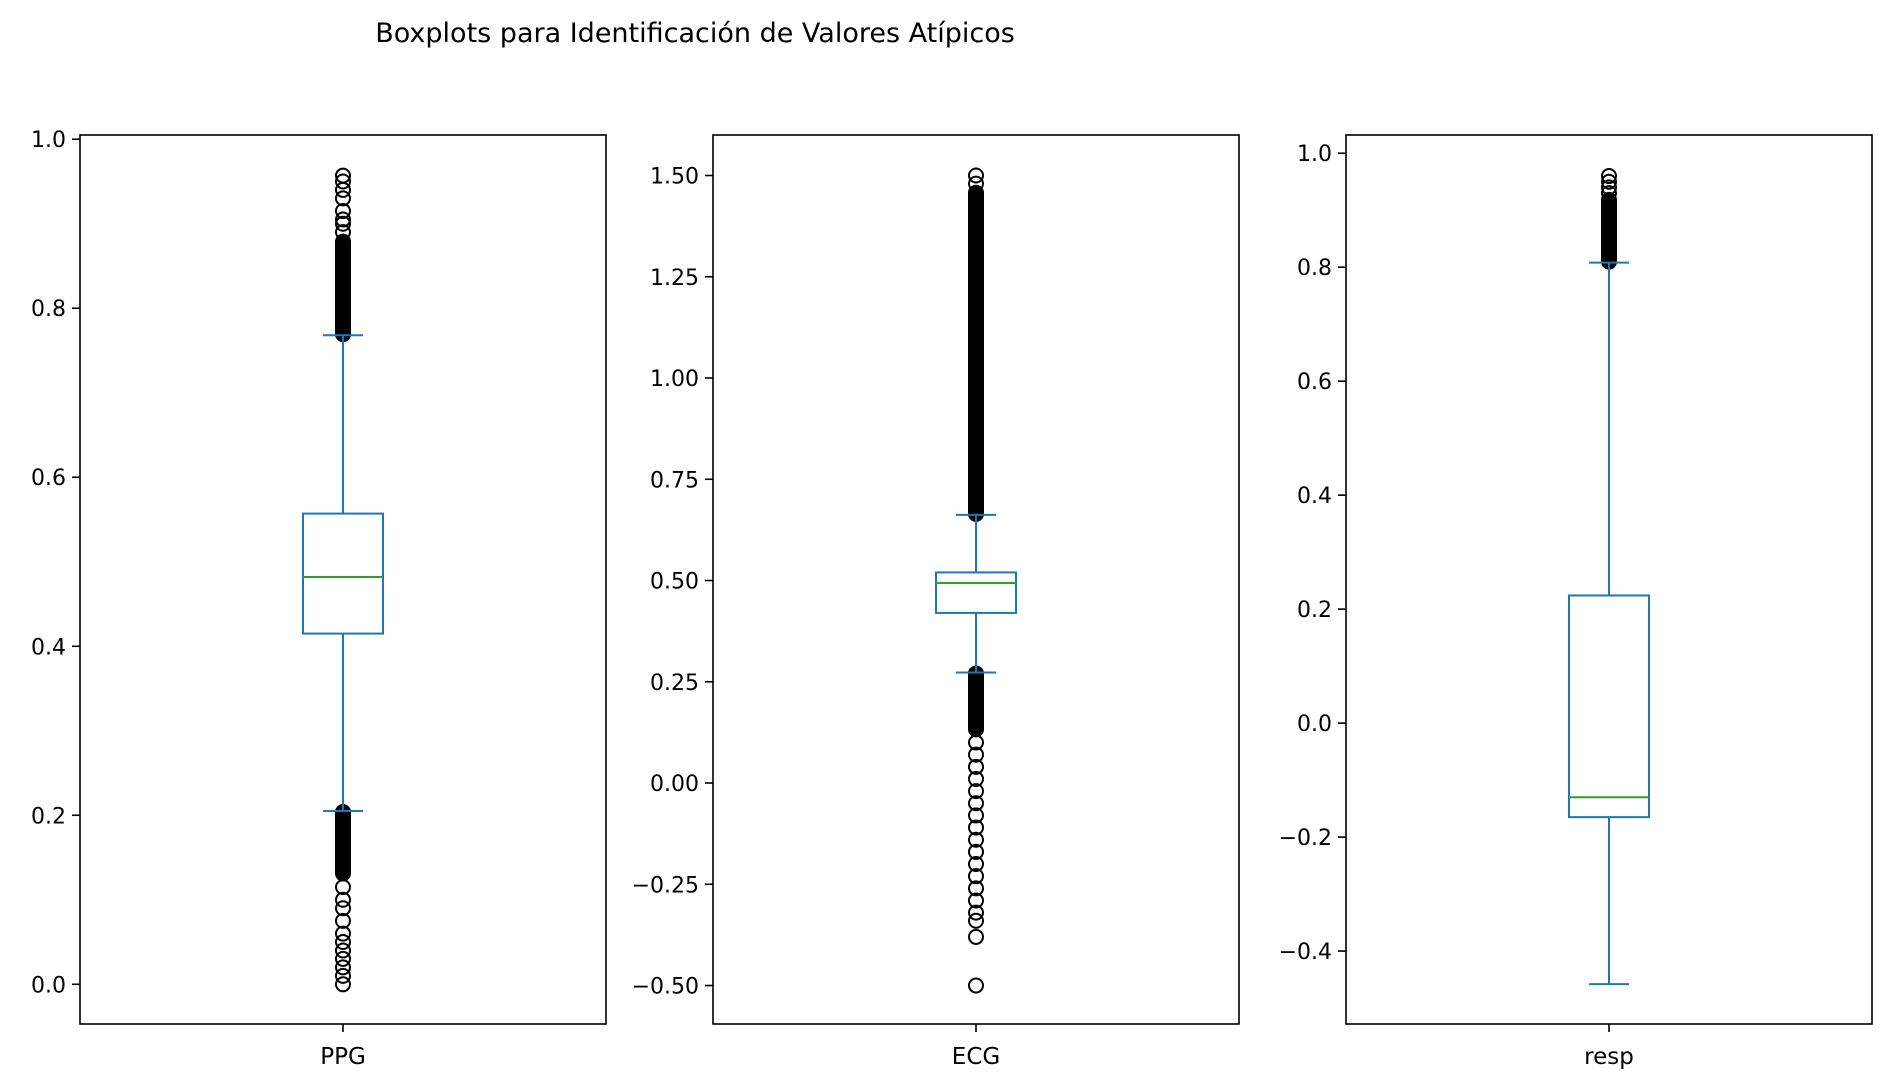  Describe the element at coordinates (665, 885) in the screenshot. I see `y-tick-label: −0.25` at that location.